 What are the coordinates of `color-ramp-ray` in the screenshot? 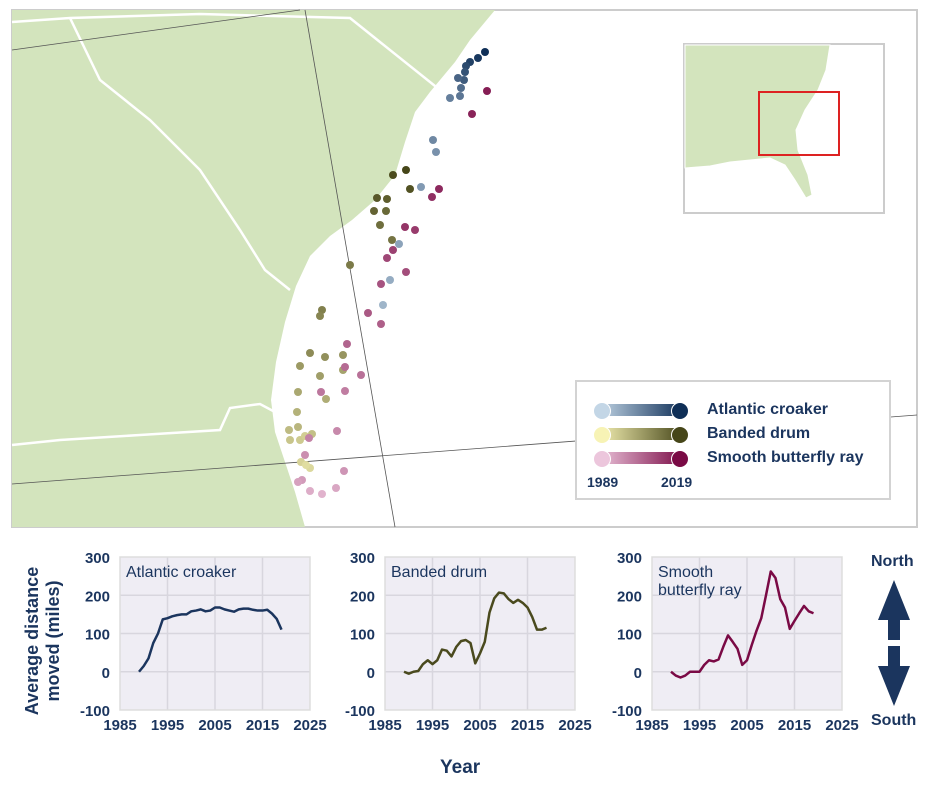 It's located at (641, 459).